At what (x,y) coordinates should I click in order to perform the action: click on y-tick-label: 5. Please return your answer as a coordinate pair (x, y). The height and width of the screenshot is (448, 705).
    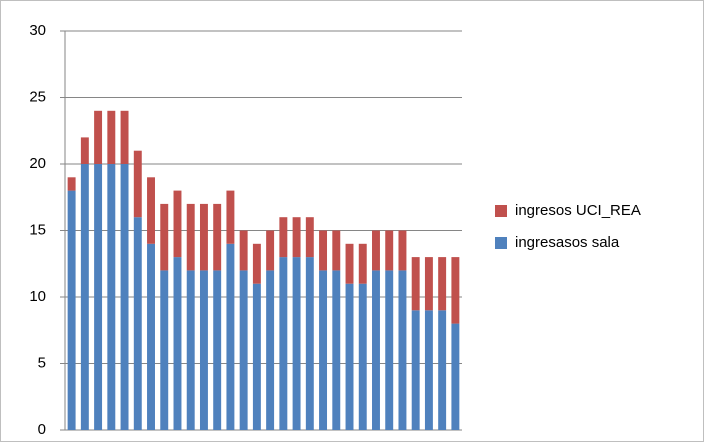
    Looking at the image, I should click on (42, 362).